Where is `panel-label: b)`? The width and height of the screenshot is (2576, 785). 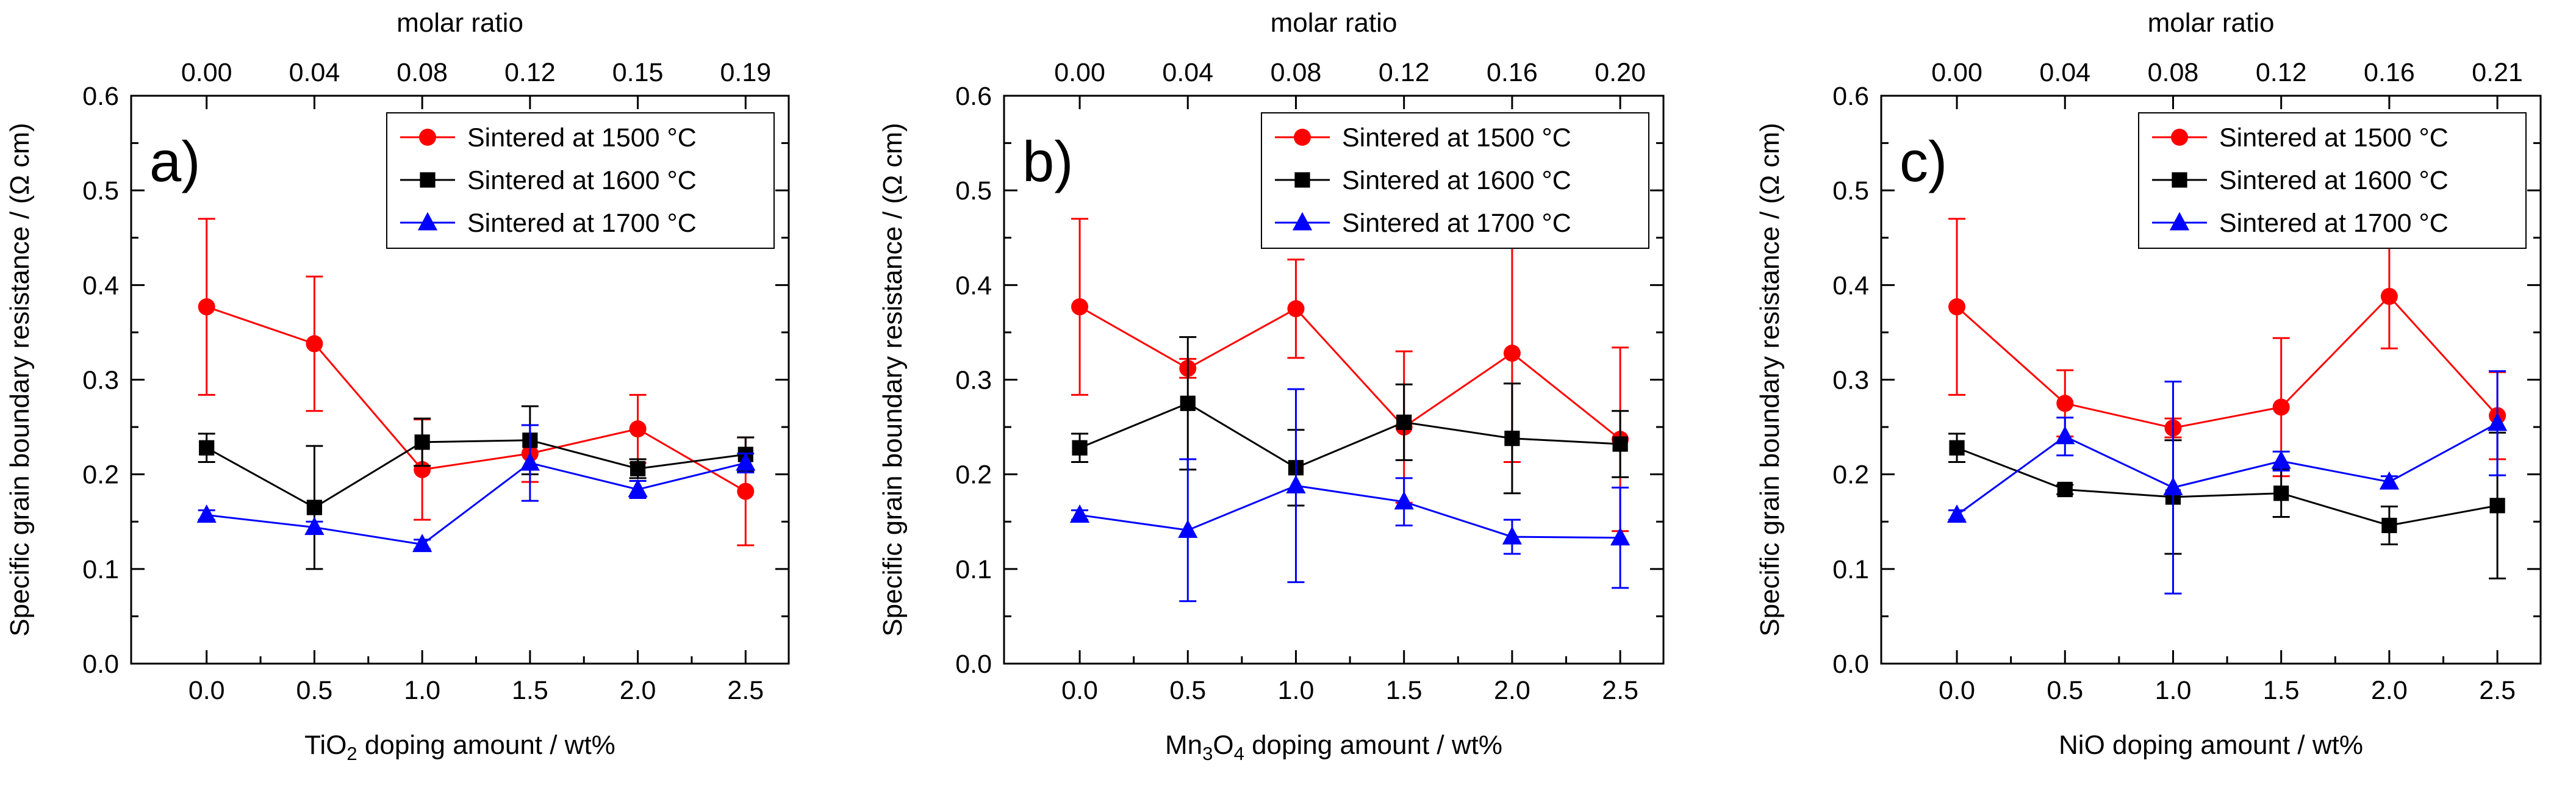 panel-label: b) is located at coordinates (1048, 161).